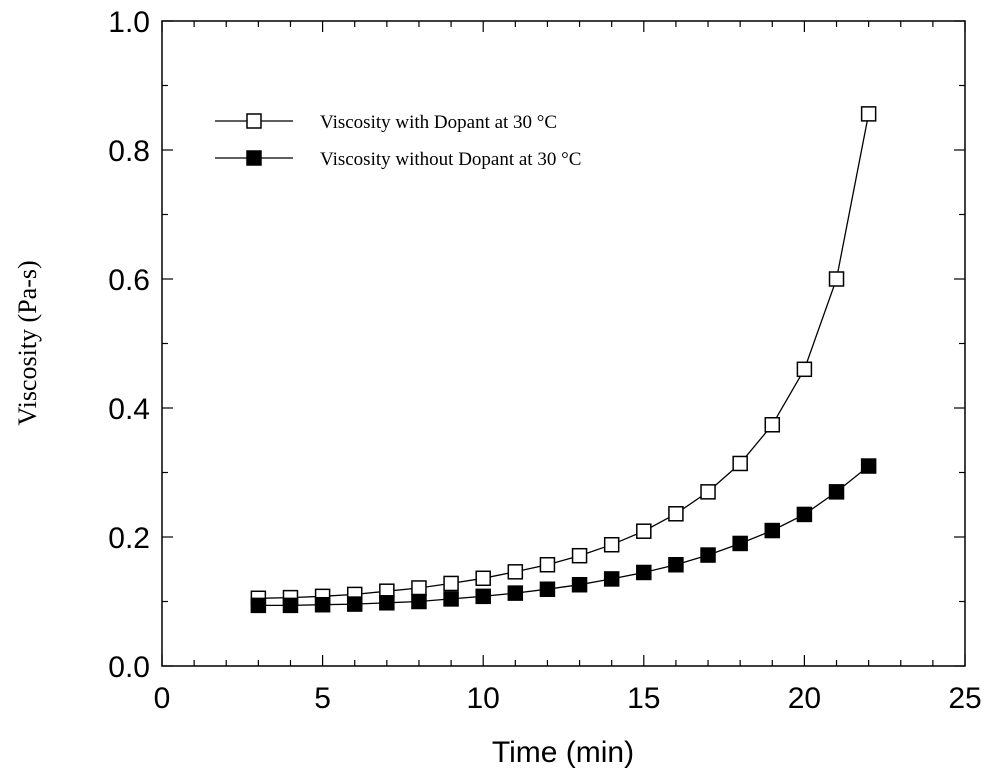 The width and height of the screenshot is (989, 779). I want to click on legend-label-1: Viscosity with Dopant at 30 °C, so click(438, 122).